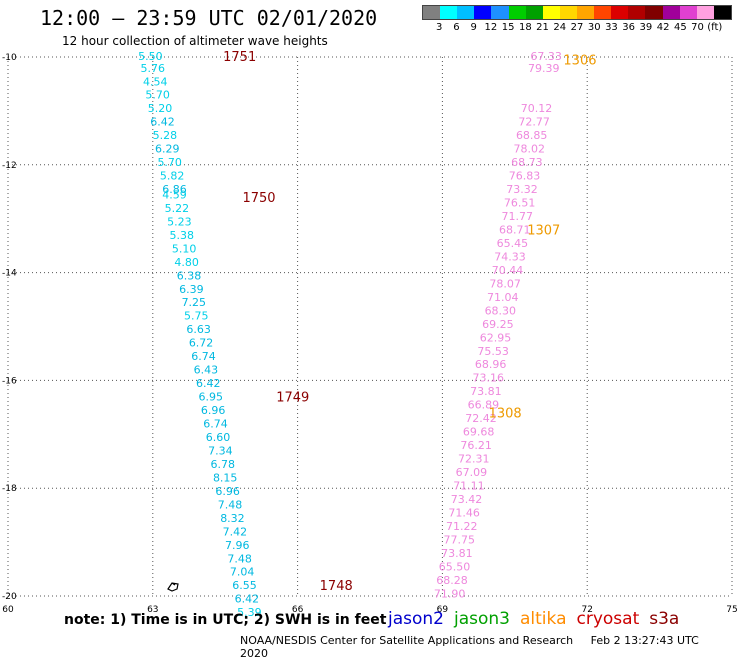 This screenshot has width=740, height=660. I want to click on wave-height-label: 71.04, so click(503, 297).